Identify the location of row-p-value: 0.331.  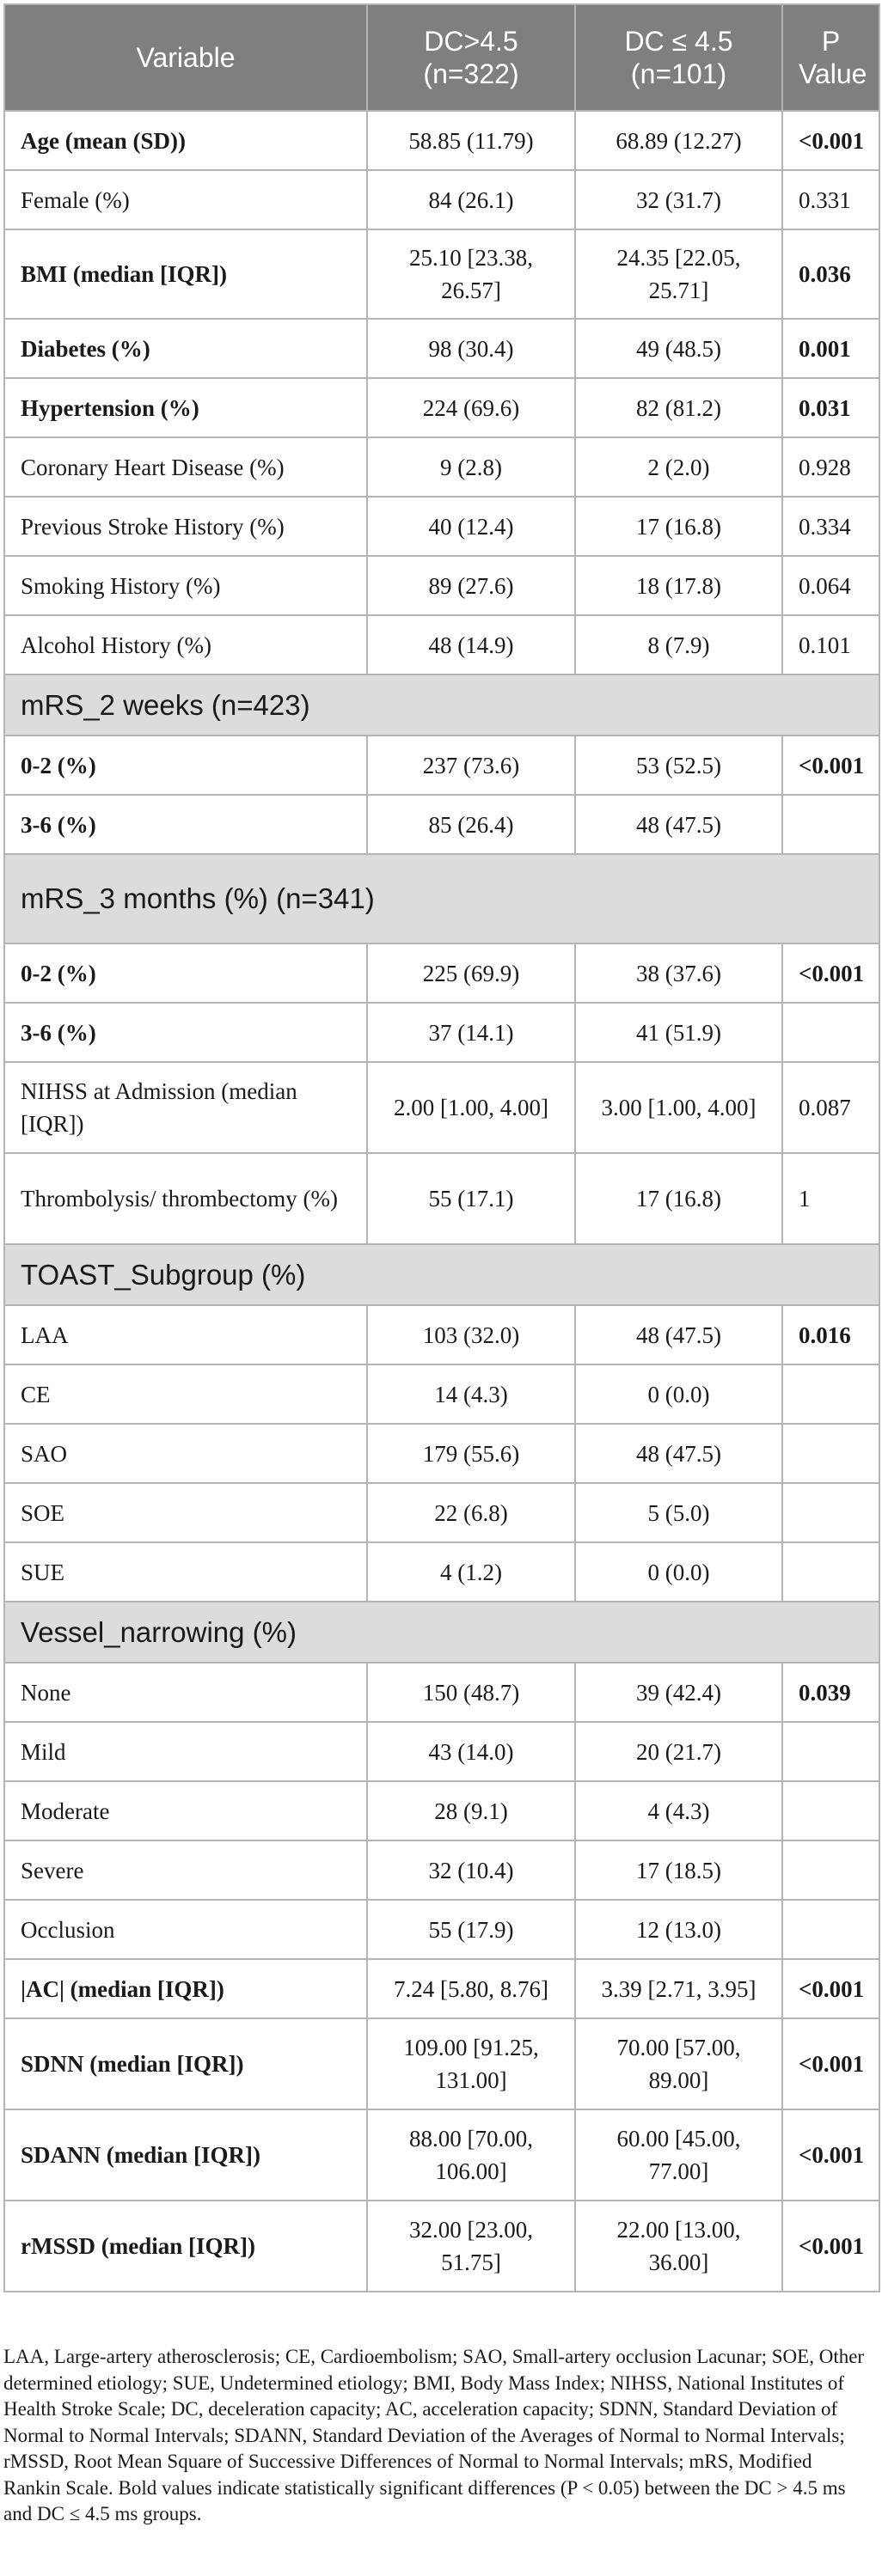
(830, 199).